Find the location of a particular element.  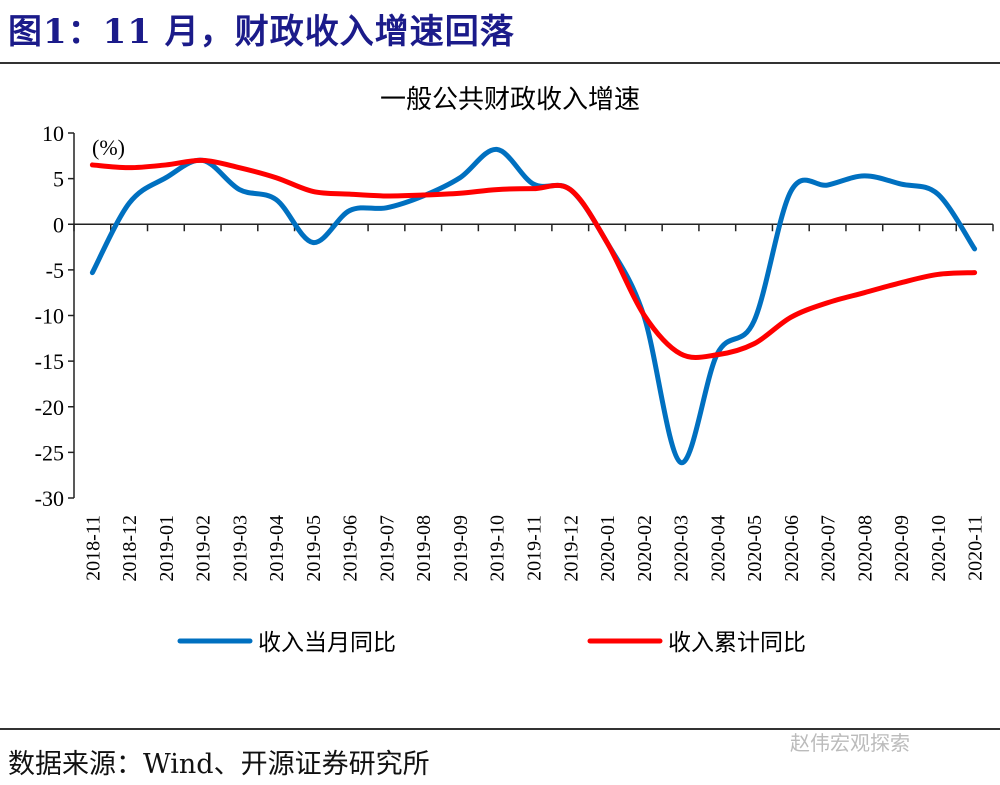

x-tick-label: 2020-11 is located at coordinates (976, 548).